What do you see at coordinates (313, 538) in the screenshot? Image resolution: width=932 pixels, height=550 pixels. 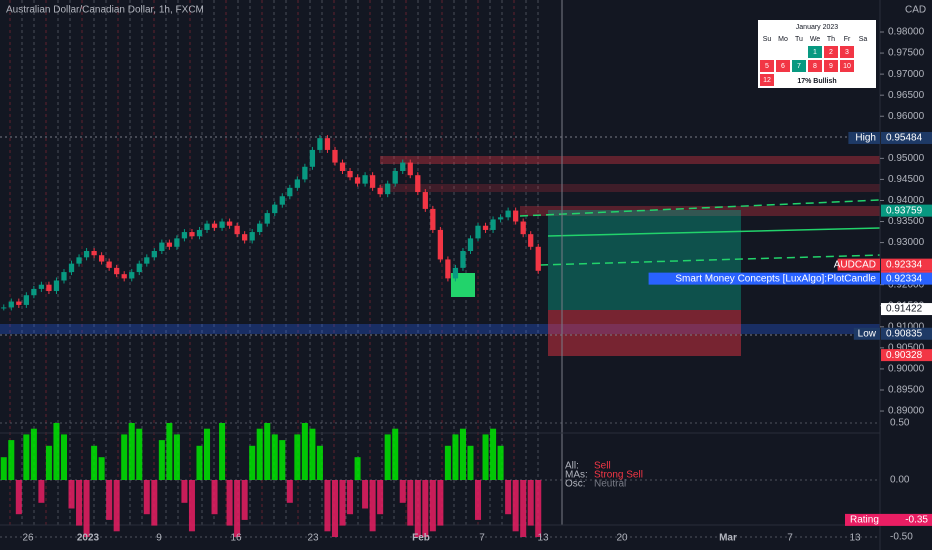 I see `time-tick-label: 23` at bounding box center [313, 538].